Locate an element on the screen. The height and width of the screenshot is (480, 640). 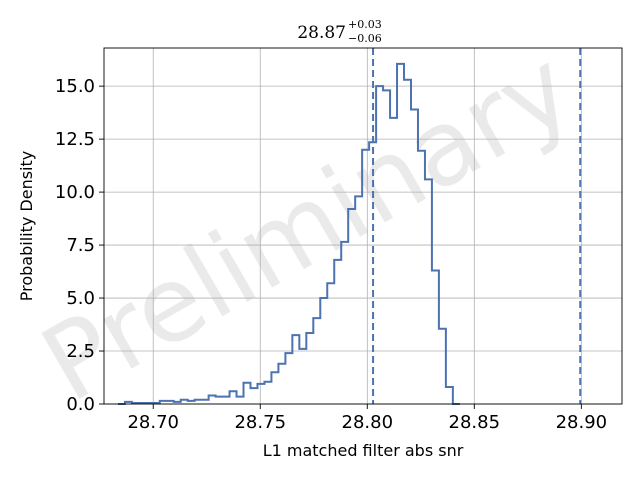
median-annotation: 28.87 +0.03 −0.06 is located at coordinates (339, 31).